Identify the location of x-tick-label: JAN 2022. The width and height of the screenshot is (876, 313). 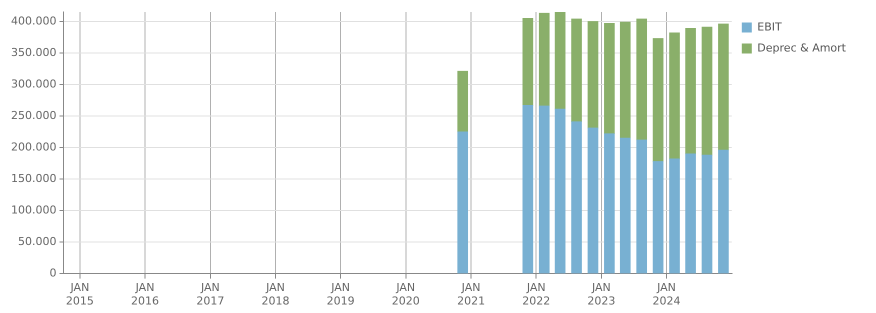
(536, 294).